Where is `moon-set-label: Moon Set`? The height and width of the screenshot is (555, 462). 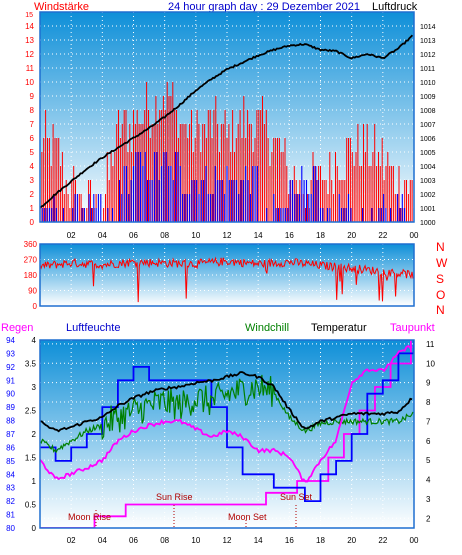 moon-set-label: Moon Set is located at coordinates (247, 517).